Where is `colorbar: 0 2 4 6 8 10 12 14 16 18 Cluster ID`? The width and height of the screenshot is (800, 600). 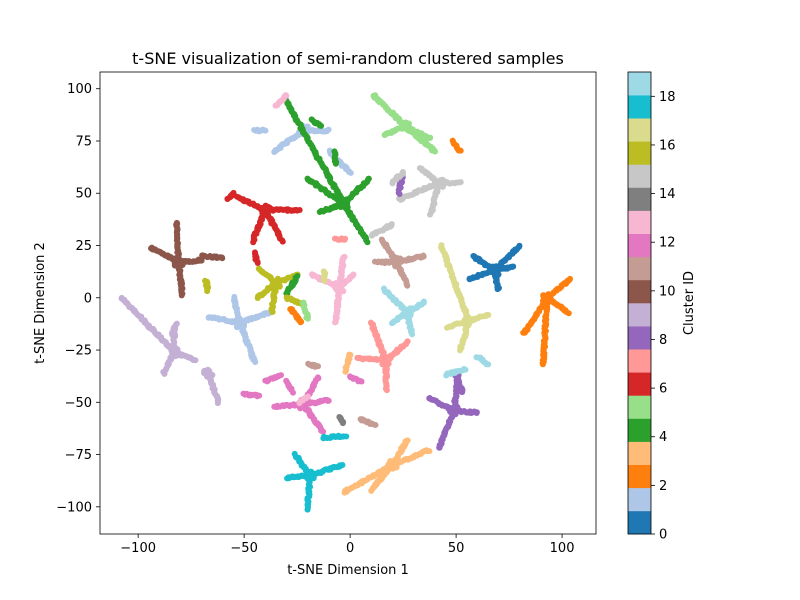
colorbar: 0 2 4 6 8 10 12 14 16 18 Cluster ID is located at coordinates (662, 307).